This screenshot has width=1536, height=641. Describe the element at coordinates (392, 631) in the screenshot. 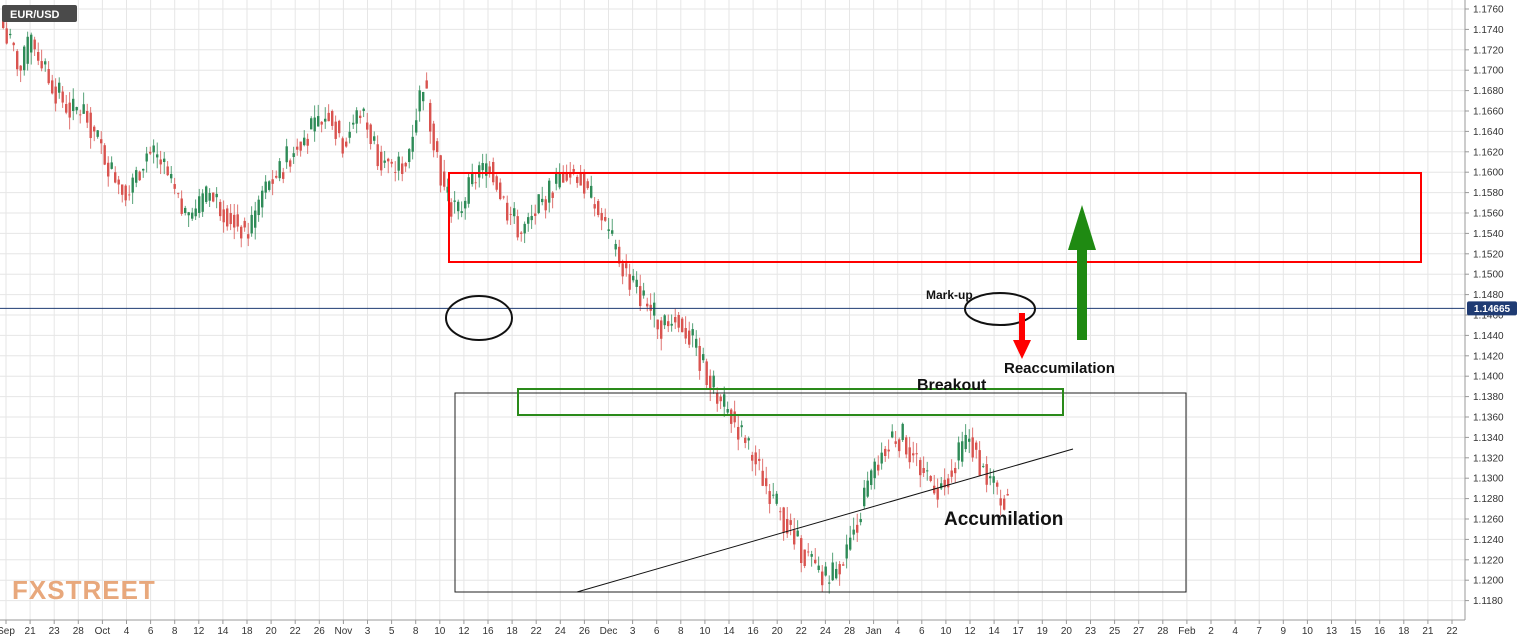

I see `x-tick-label: 5` at that location.